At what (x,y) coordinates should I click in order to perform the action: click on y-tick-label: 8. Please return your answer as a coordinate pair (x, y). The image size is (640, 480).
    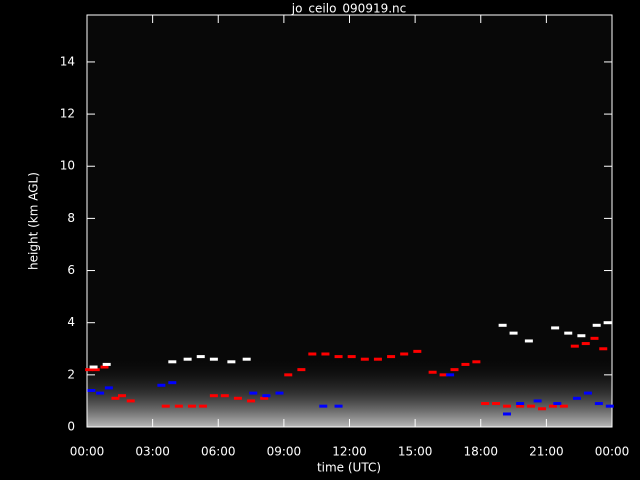
    Looking at the image, I should click on (71, 218).